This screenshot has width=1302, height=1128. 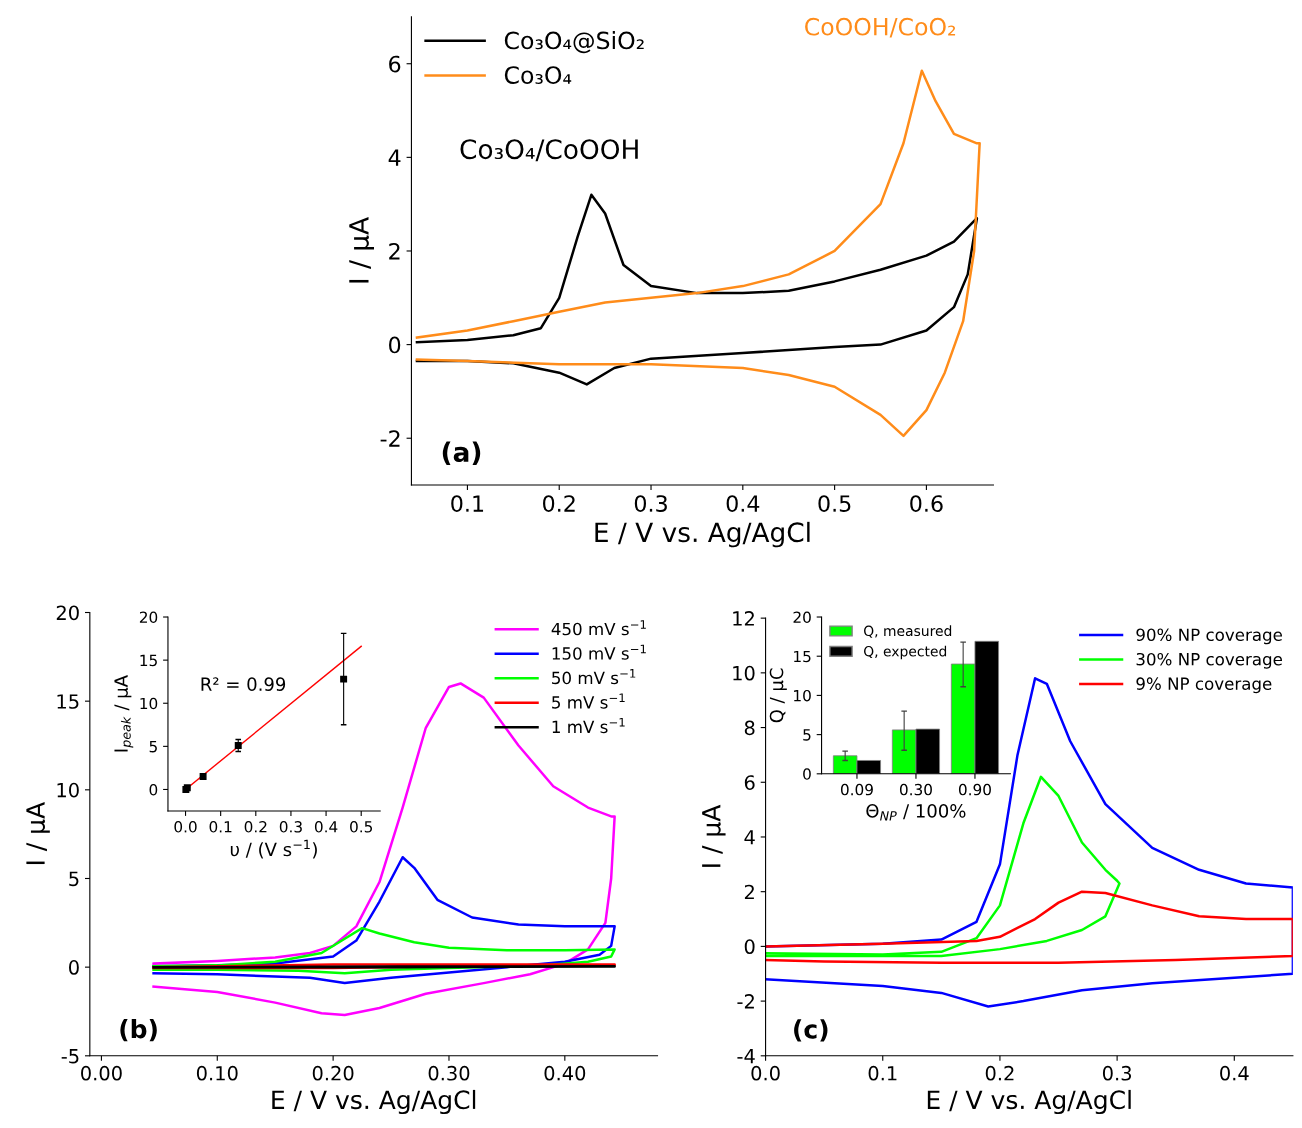 I want to click on legend-label: 150 mV s$^{−1}$, so click(x=599, y=652).